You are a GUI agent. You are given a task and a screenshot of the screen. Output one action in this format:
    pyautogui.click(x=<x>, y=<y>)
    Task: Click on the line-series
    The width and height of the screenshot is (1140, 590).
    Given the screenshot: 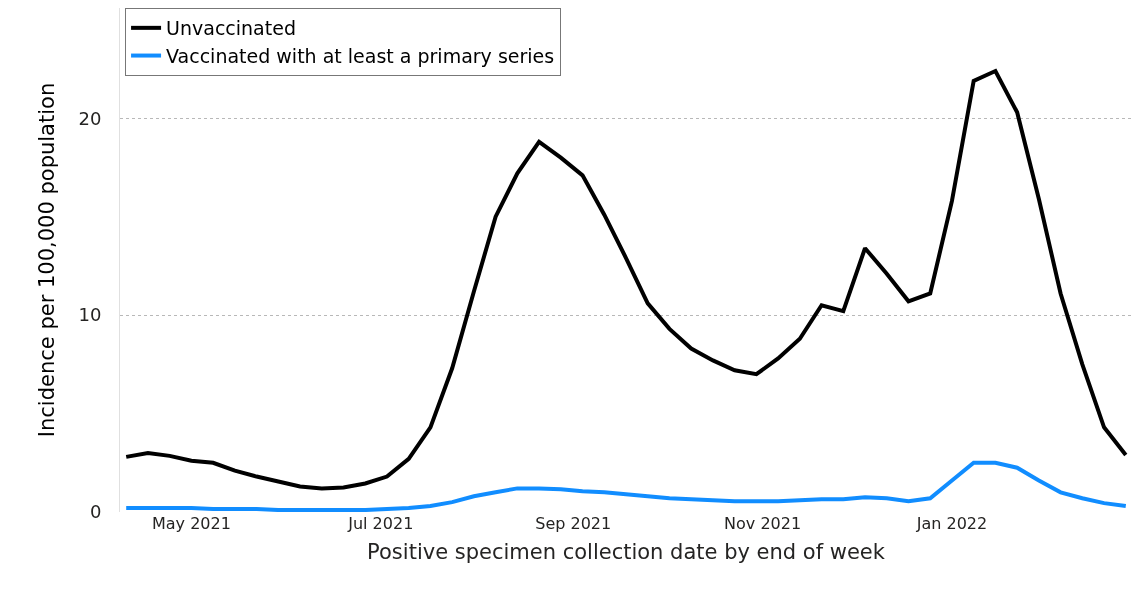 What is the action you would take?
    pyautogui.click(x=626, y=486)
    